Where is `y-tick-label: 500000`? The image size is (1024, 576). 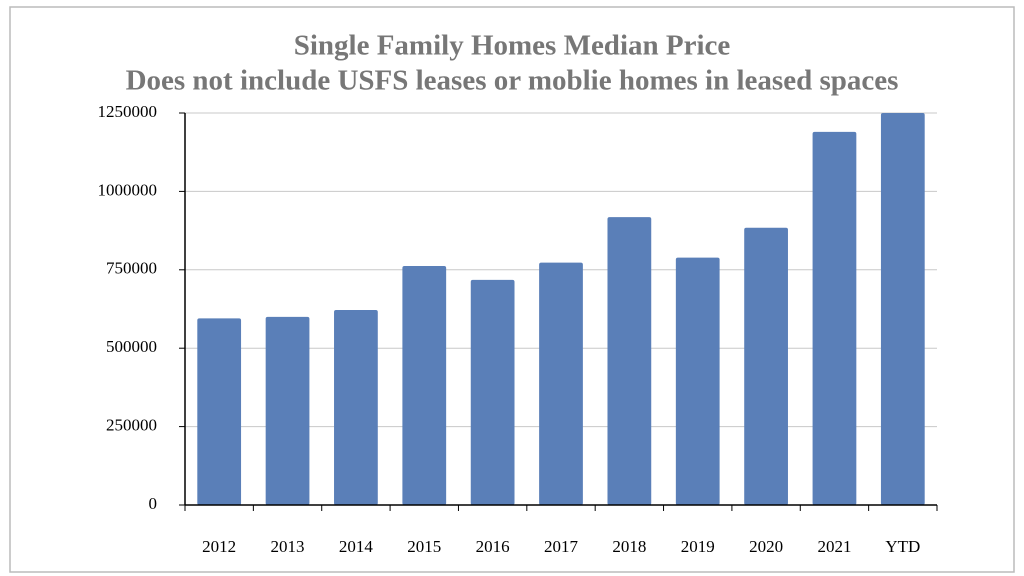
y-tick-label: 500000 is located at coordinates (131, 346).